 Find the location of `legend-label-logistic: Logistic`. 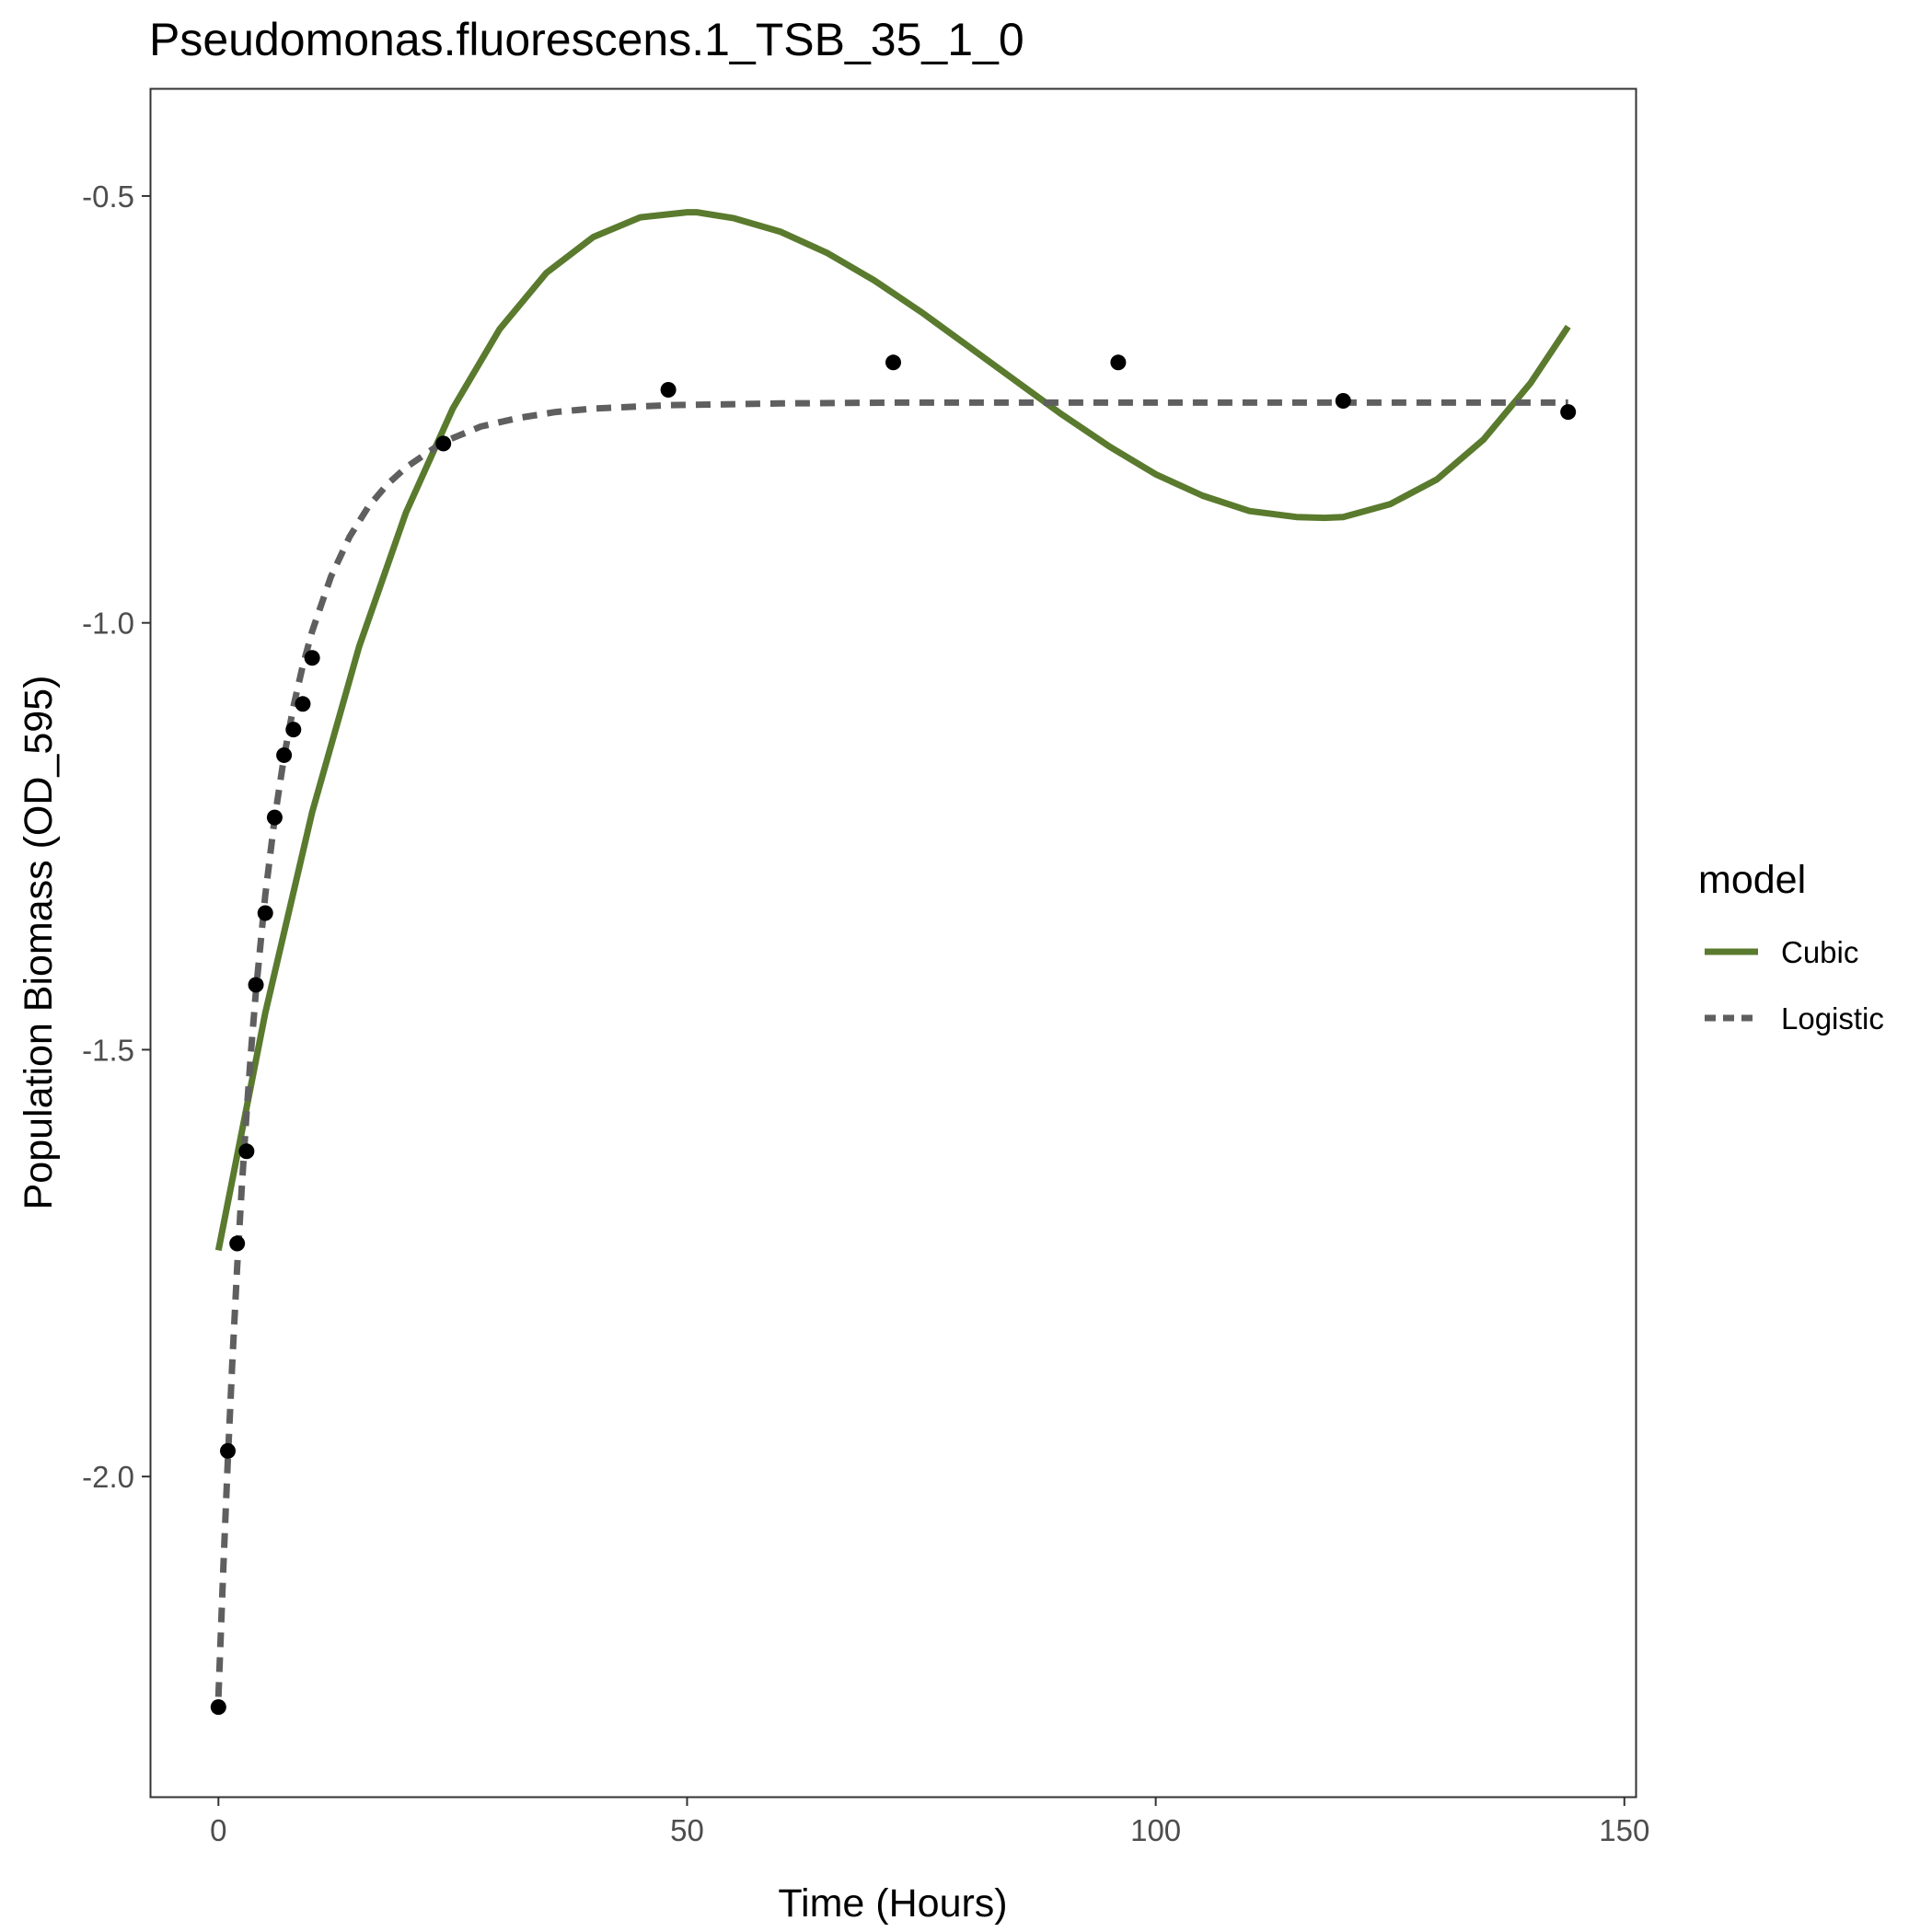

legend-label-logistic: Logistic is located at coordinates (1833, 1018).